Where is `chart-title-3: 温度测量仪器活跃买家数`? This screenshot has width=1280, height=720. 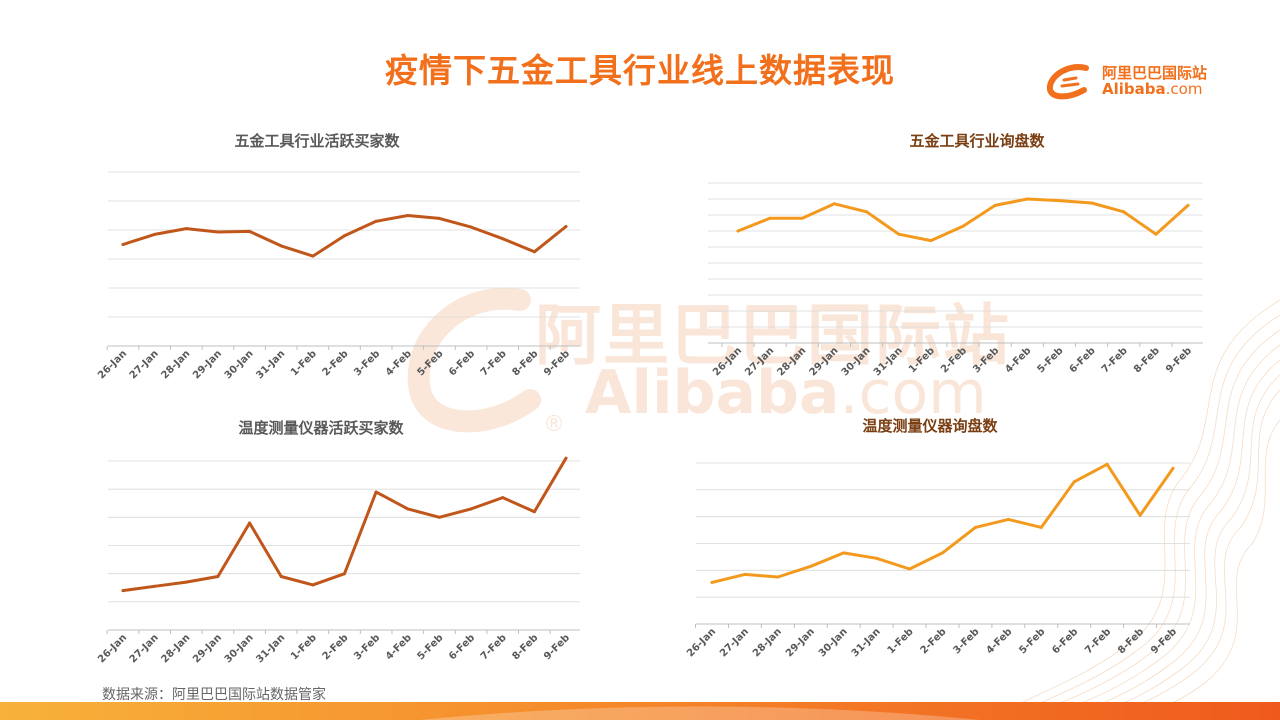
chart-title-3: 温度测量仪器活跃买家数 is located at coordinates (321, 428).